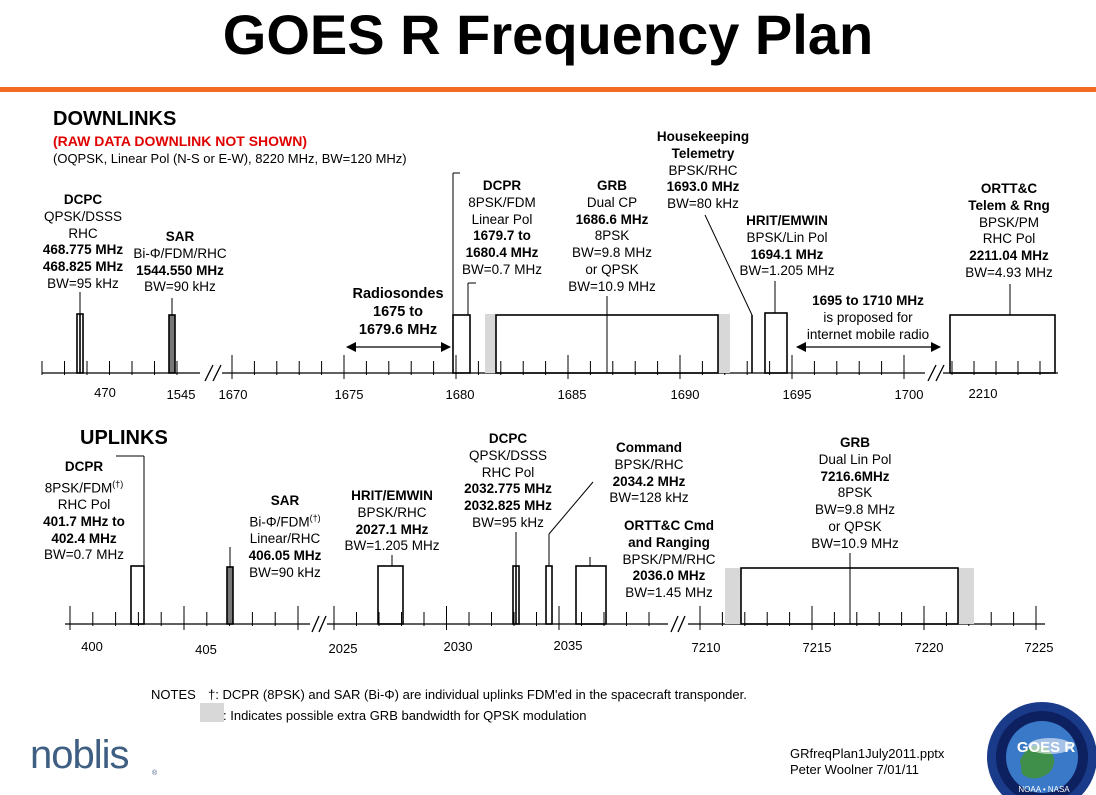  I want to click on title-rule, so click(548, 89).